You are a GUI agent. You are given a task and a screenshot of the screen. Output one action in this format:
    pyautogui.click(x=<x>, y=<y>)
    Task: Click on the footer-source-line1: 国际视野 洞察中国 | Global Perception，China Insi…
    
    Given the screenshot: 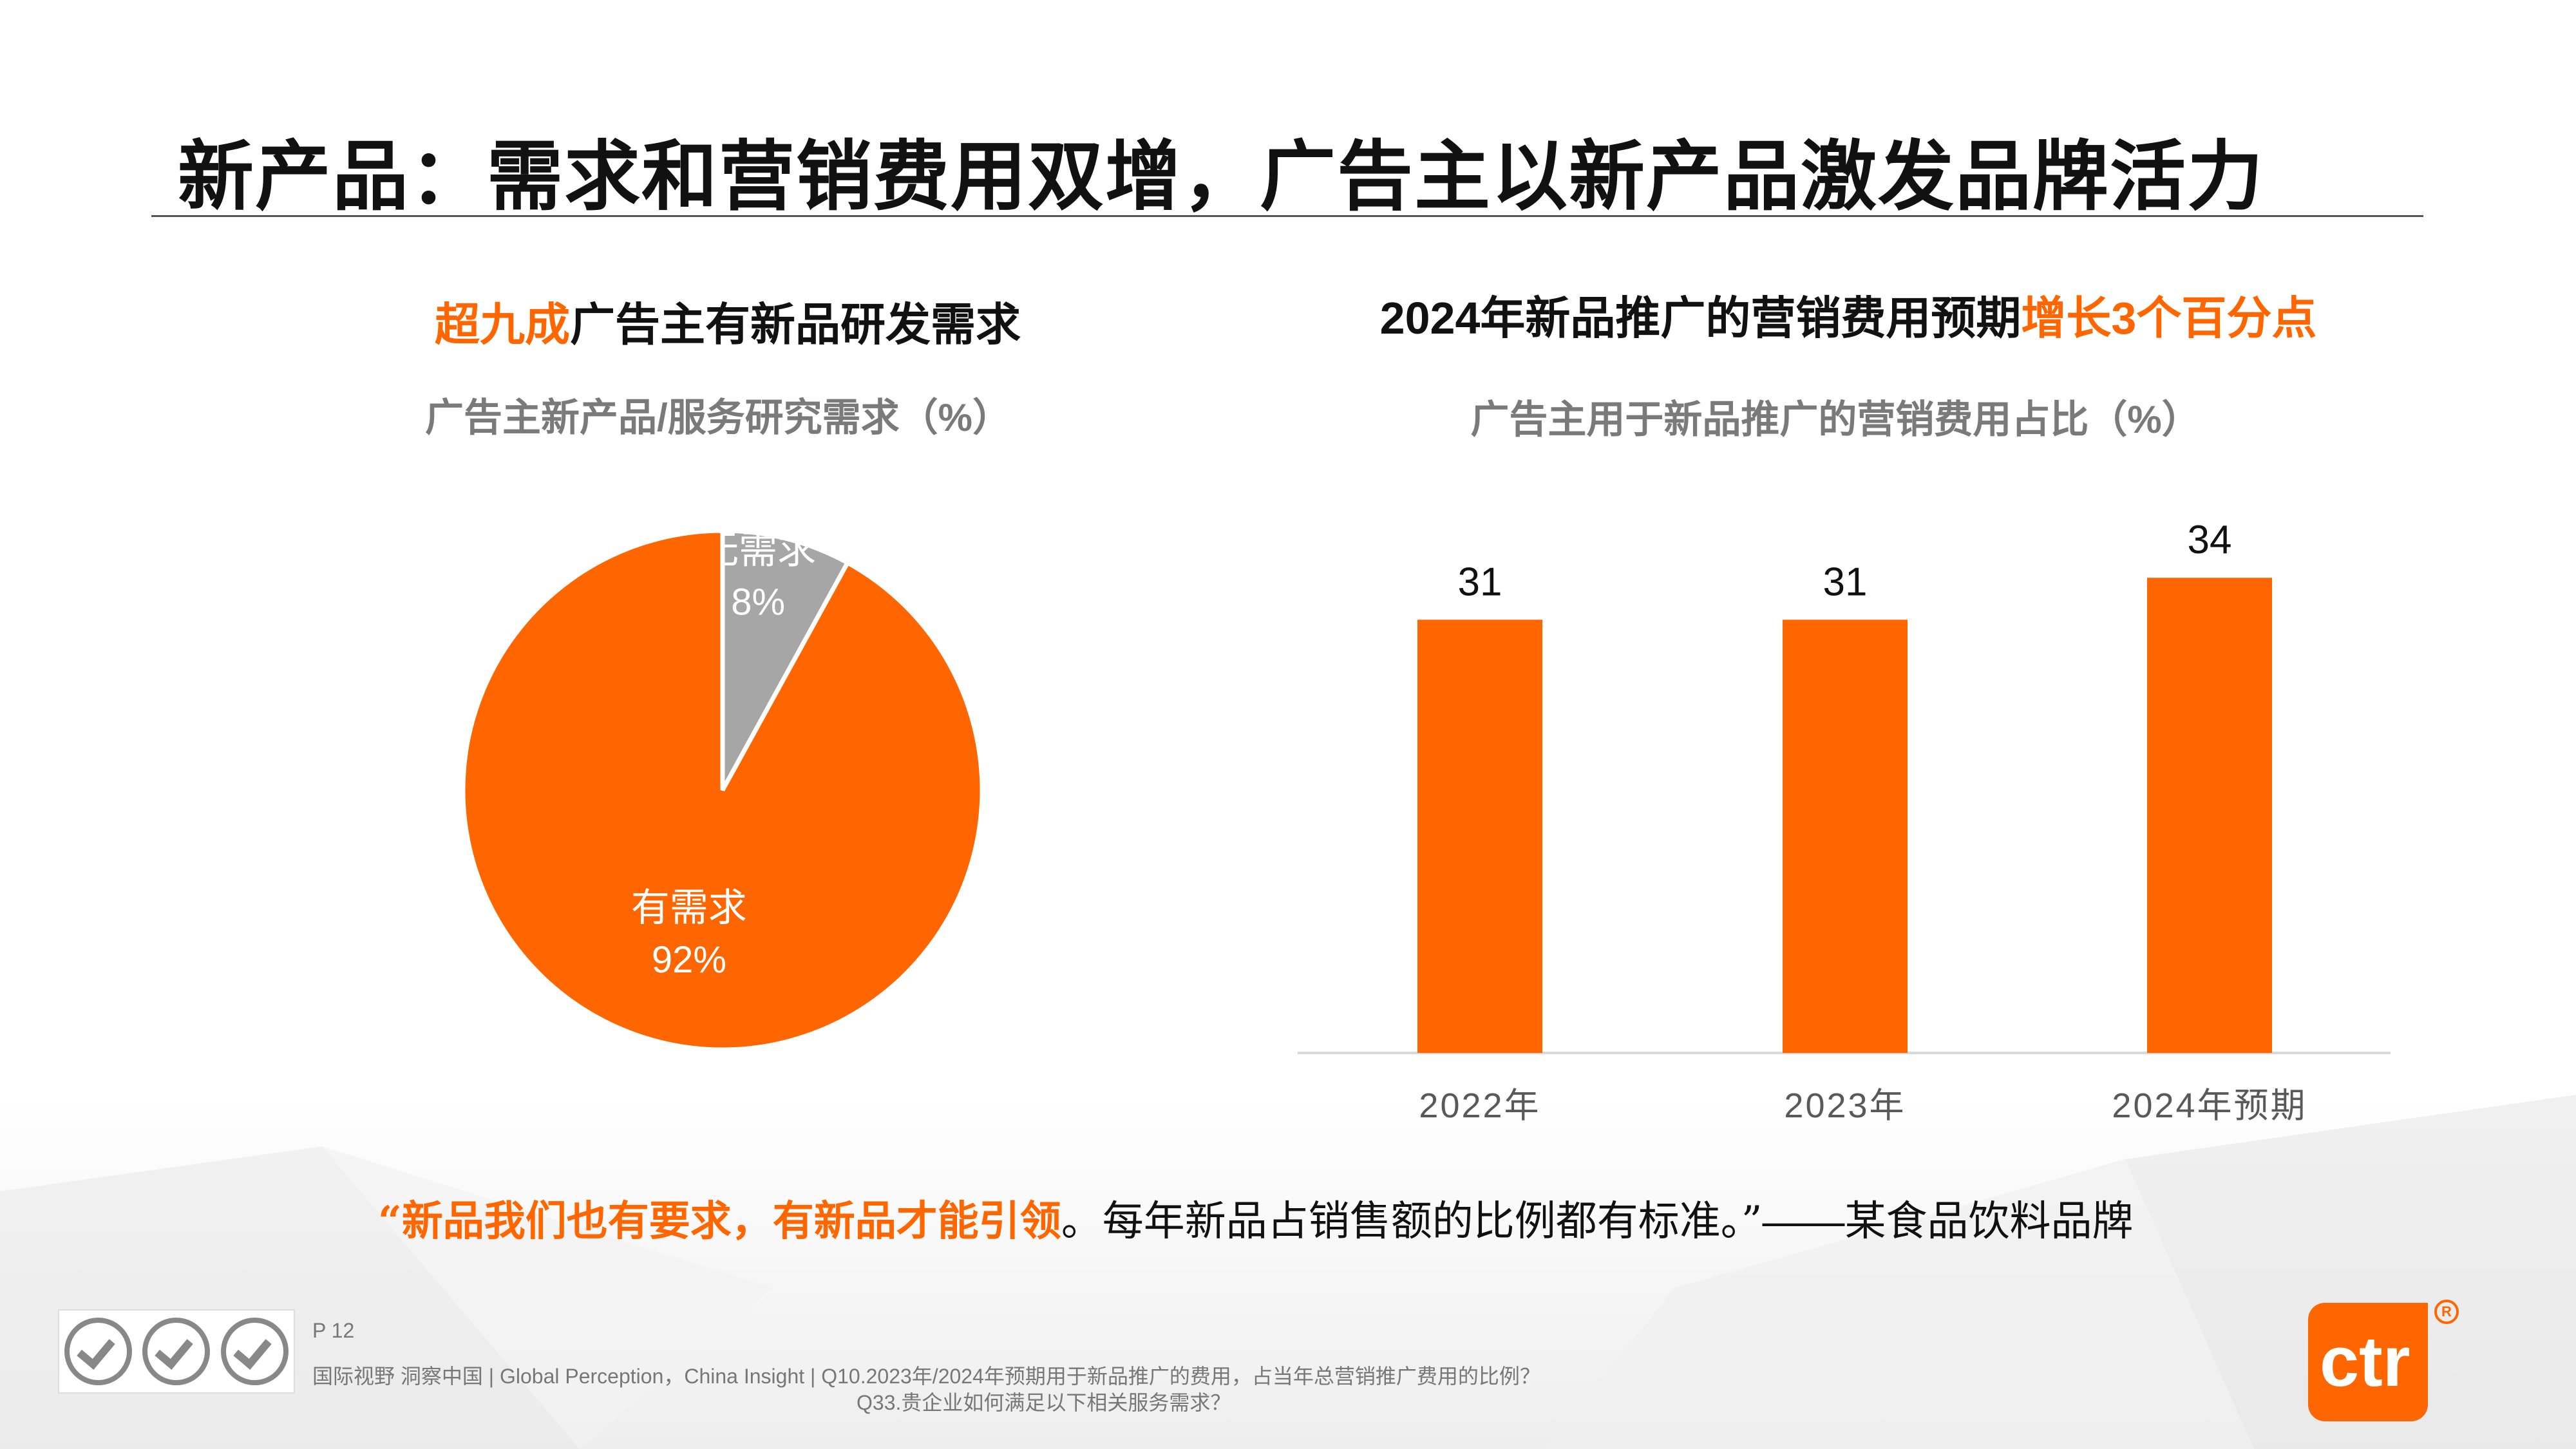 What is the action you would take?
    pyautogui.click(x=926, y=1376)
    